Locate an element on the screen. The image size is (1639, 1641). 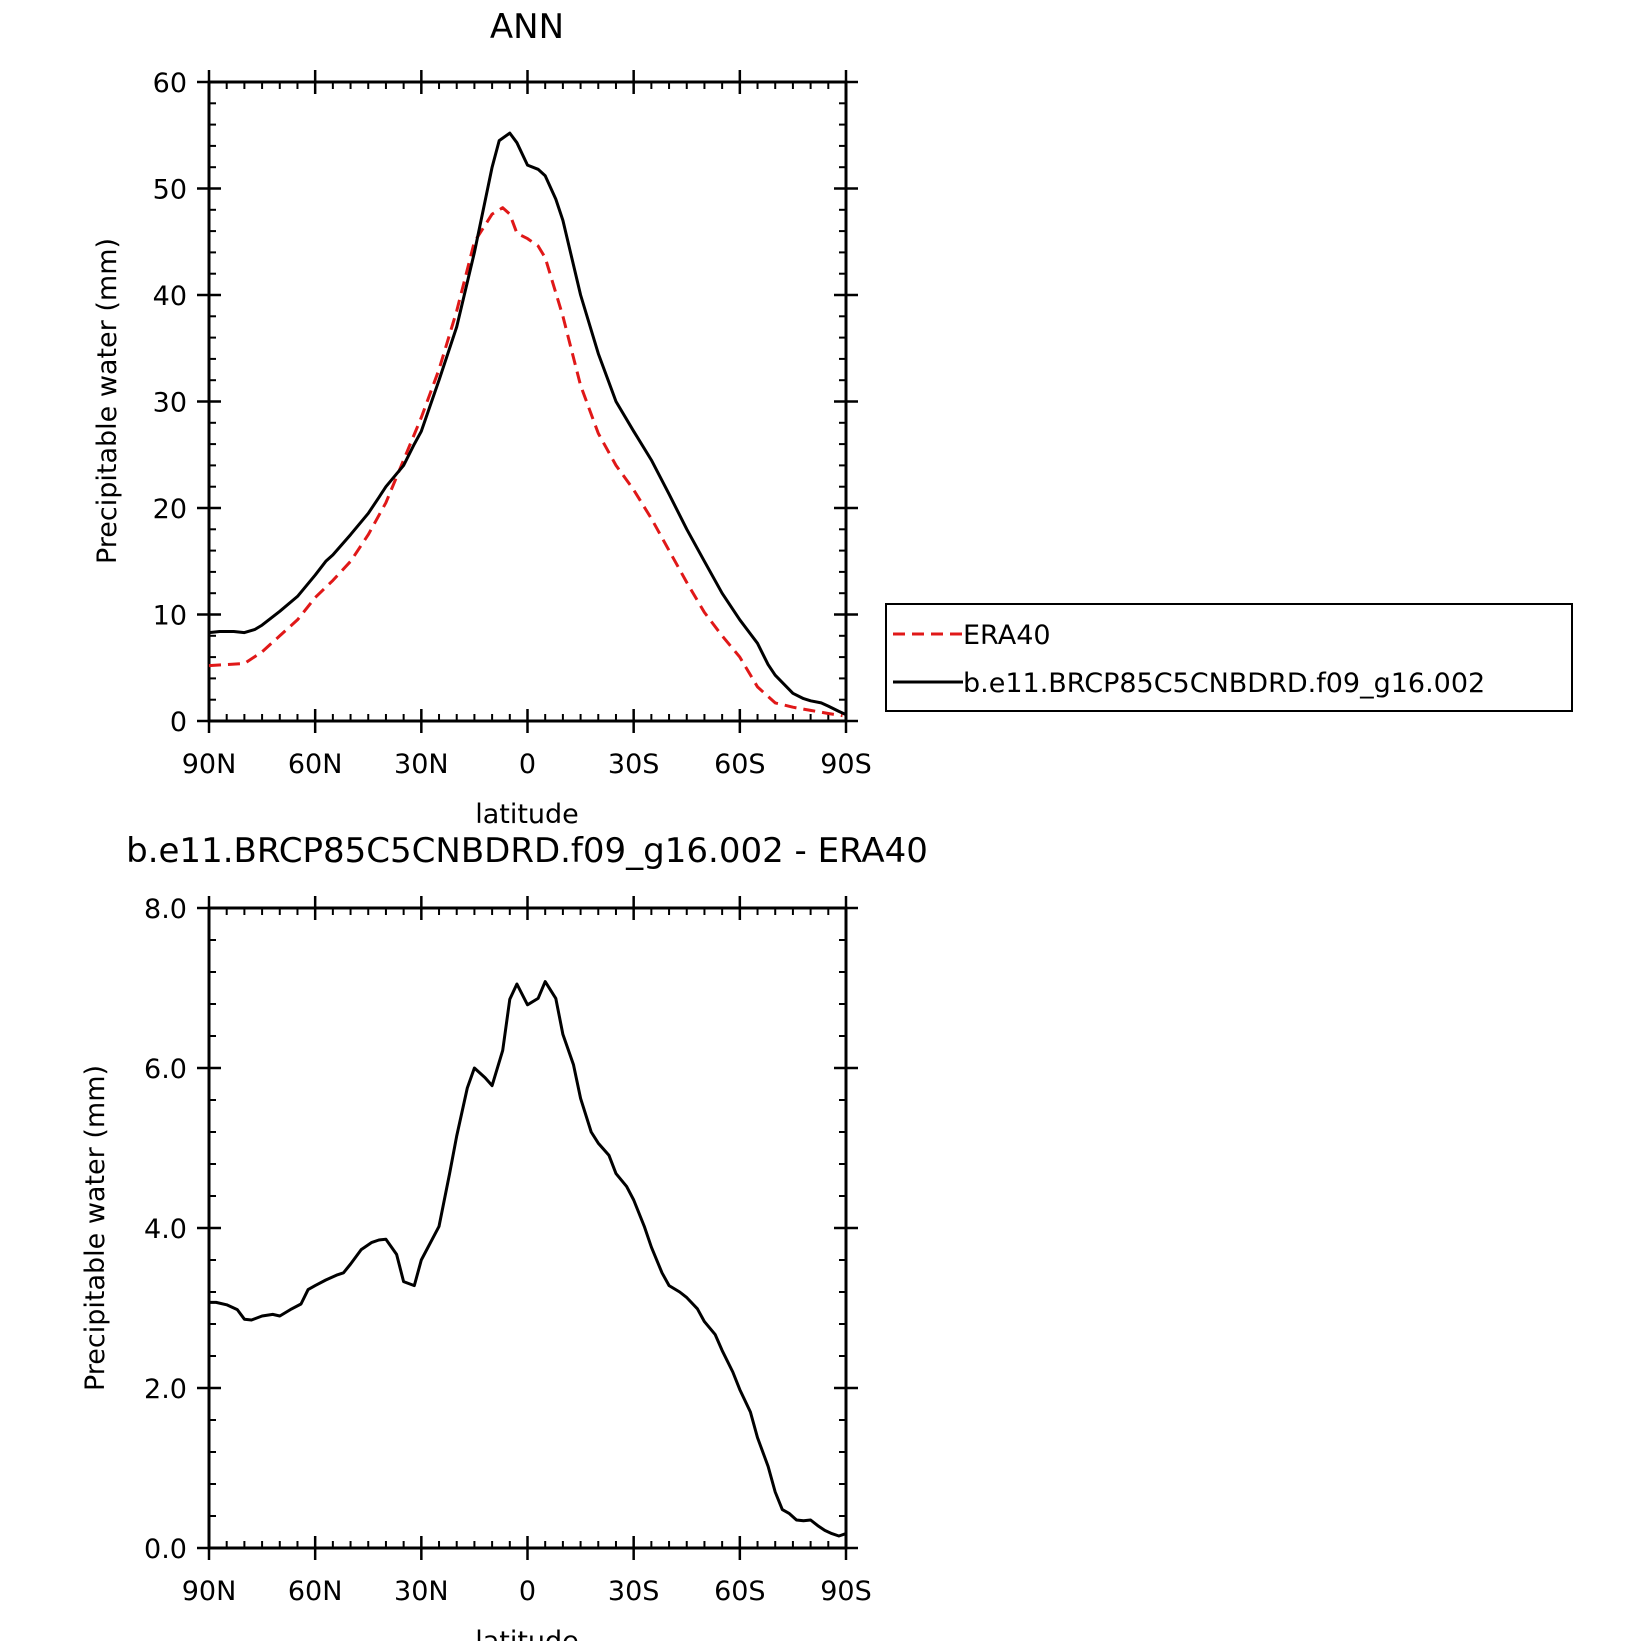
y-tick-label: 30 is located at coordinates (170, 403).